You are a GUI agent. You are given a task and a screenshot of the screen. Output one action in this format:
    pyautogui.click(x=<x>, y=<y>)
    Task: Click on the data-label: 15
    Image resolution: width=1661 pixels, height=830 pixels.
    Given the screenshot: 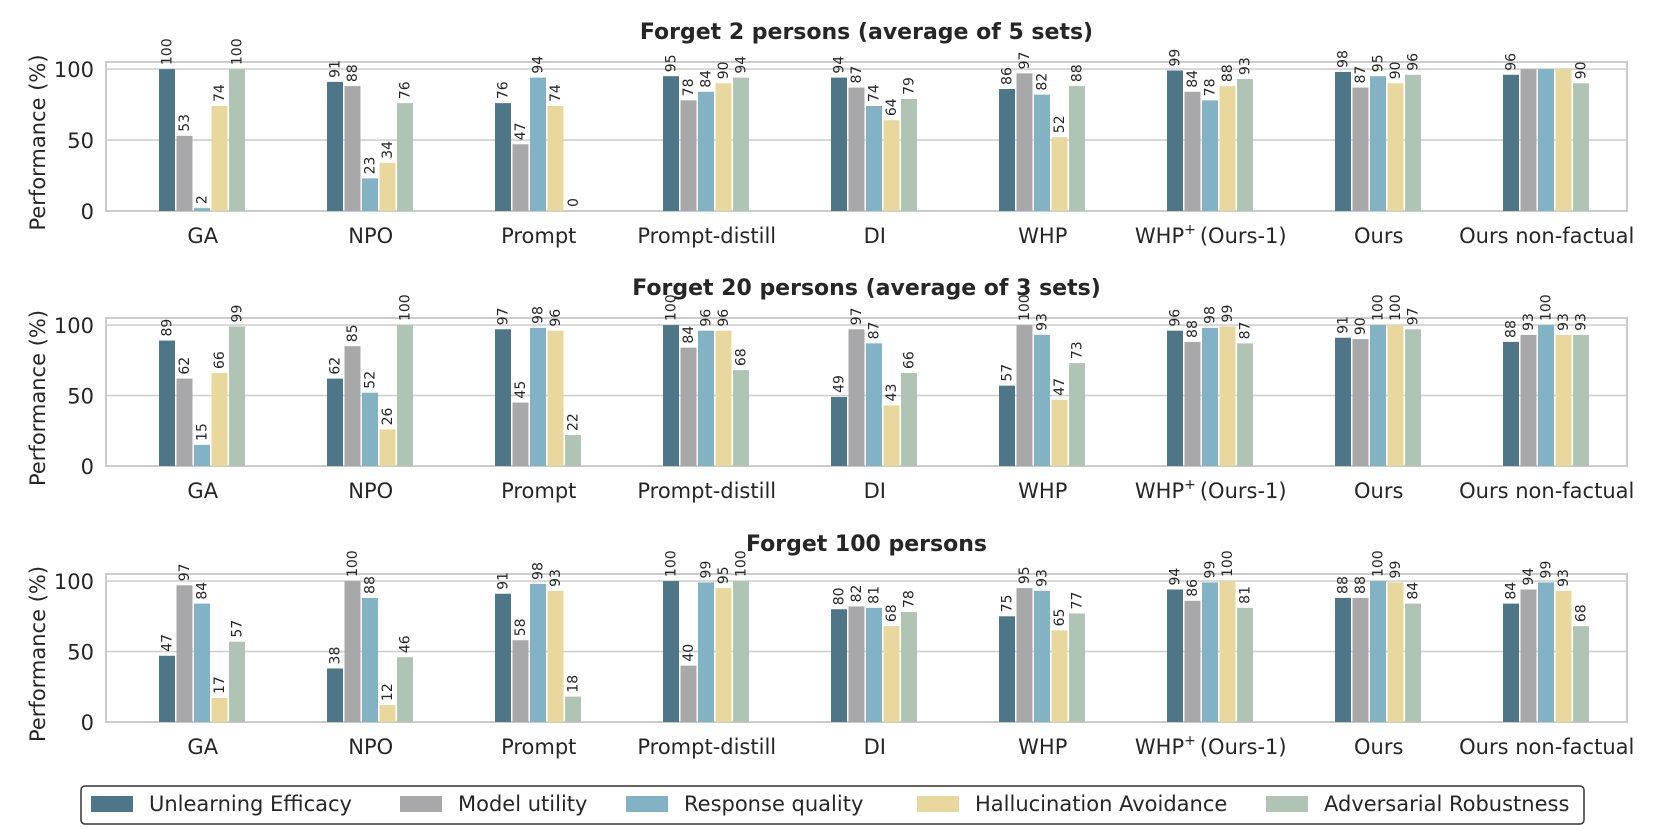 What is the action you would take?
    pyautogui.click(x=203, y=432)
    